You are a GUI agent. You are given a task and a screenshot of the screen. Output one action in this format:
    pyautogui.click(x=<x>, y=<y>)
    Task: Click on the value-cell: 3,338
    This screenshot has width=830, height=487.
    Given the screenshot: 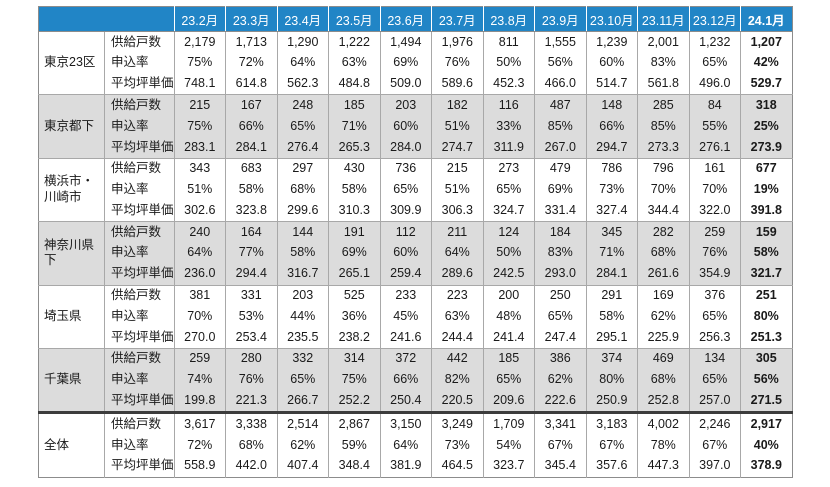 What is the action you would take?
    pyautogui.click(x=251, y=423)
    